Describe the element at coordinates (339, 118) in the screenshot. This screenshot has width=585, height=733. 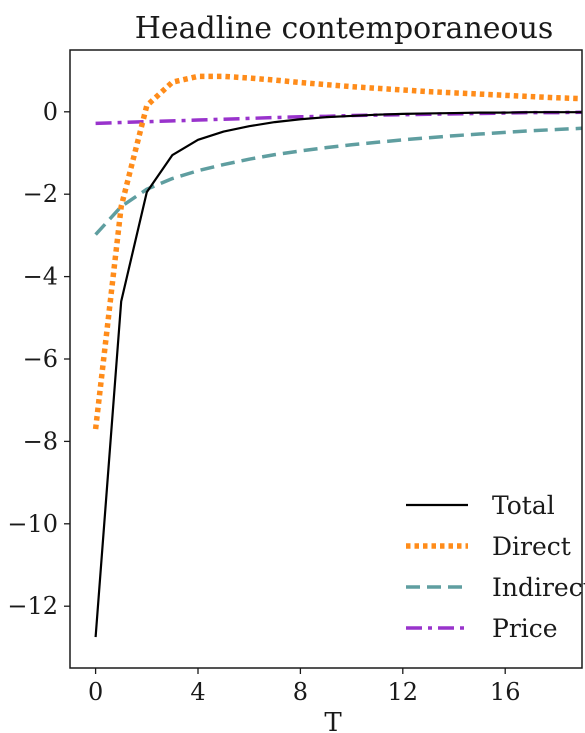
I see `series-line-price` at that location.